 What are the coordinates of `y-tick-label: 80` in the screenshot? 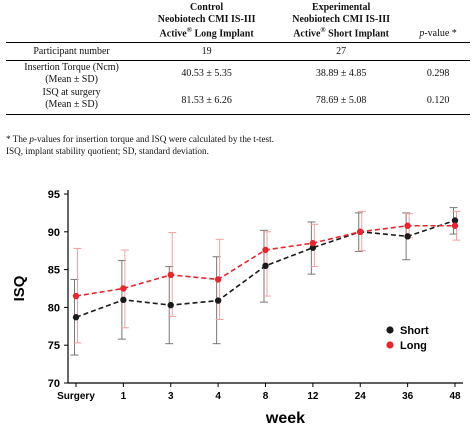 It's located at (54, 308).